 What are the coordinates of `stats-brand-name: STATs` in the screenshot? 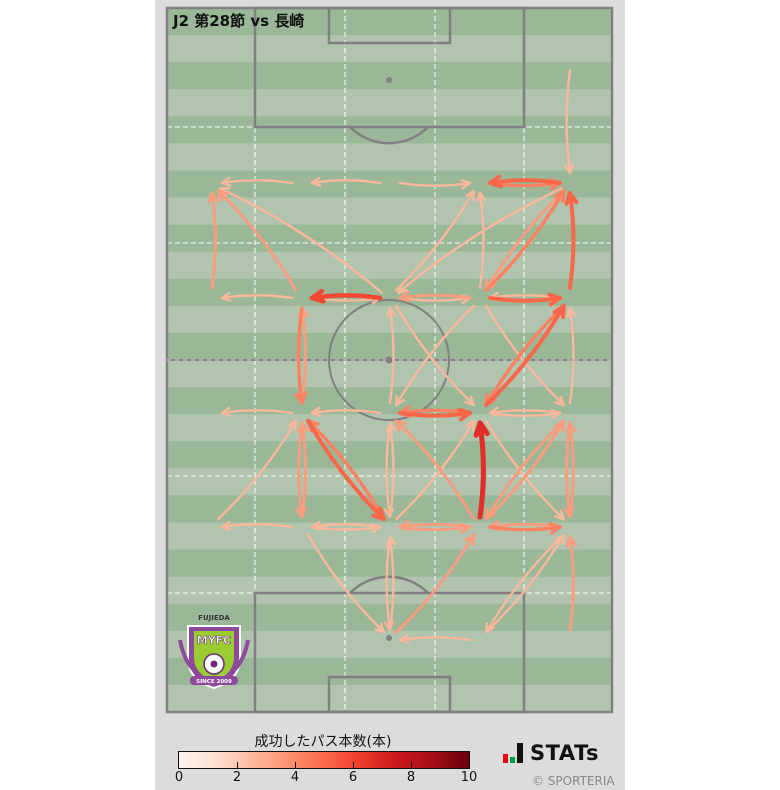 It's located at (564, 753).